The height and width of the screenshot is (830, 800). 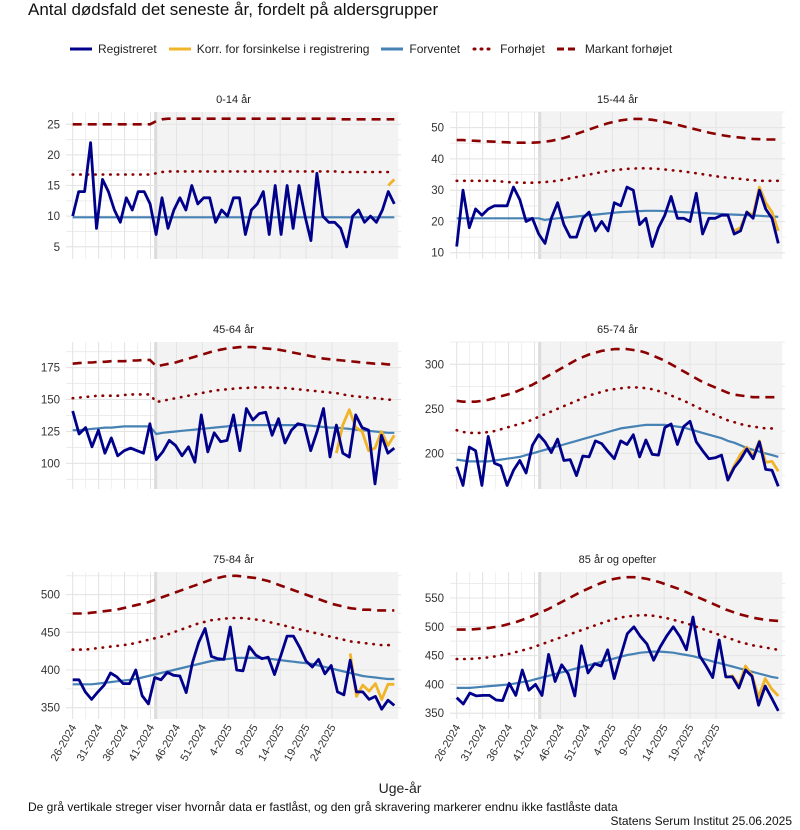 What do you see at coordinates (437, 129) in the screenshot?
I see `y-tick-label: 50` at bounding box center [437, 129].